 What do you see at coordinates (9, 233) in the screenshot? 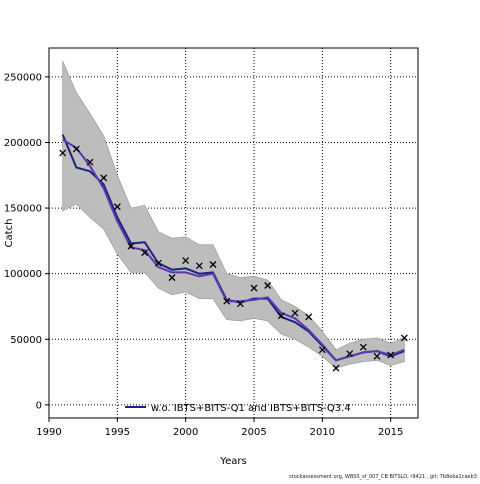
I see `y-axis-label: Catch` at bounding box center [9, 233].